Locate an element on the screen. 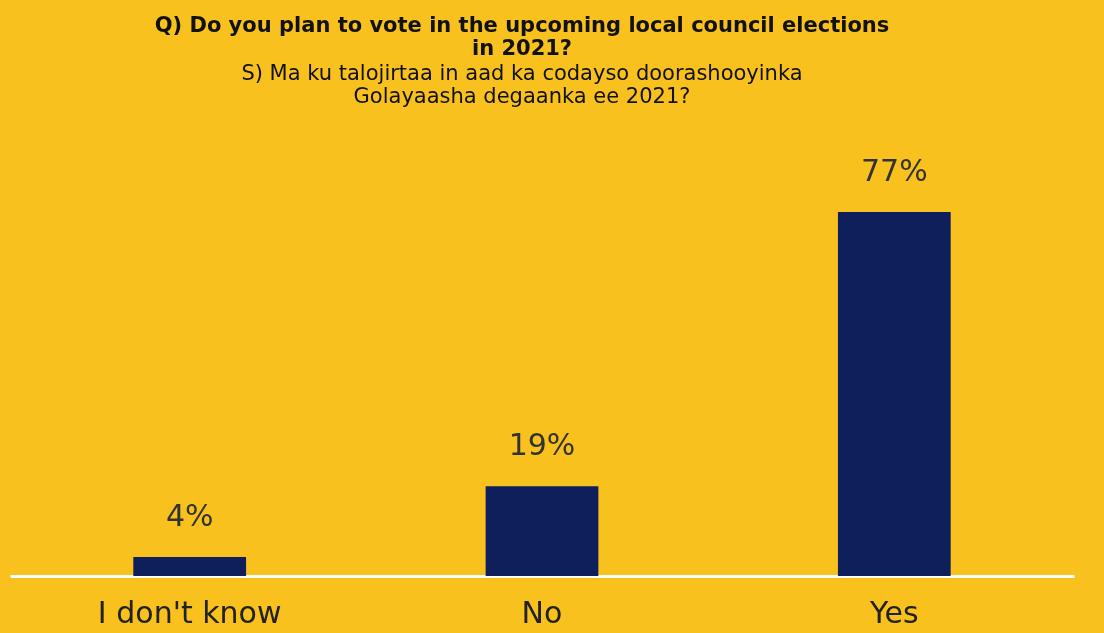 Image resolution: width=1104 pixels, height=633 pixels. x-tick-label: No is located at coordinates (542, 612).